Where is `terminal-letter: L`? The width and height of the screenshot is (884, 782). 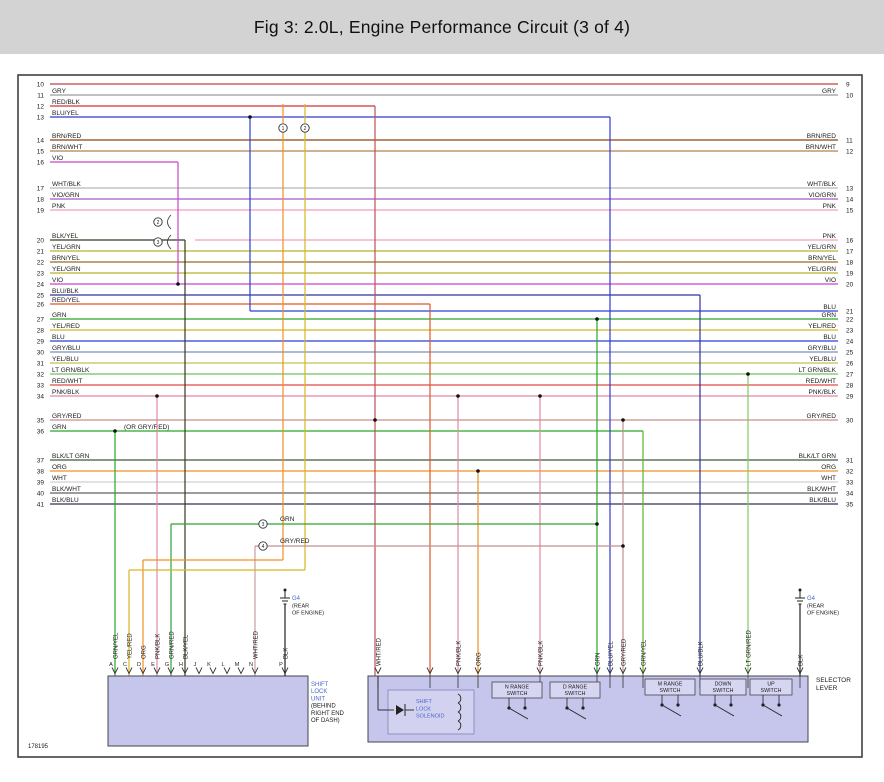
terminal-letter: L is located at coordinates (222, 665).